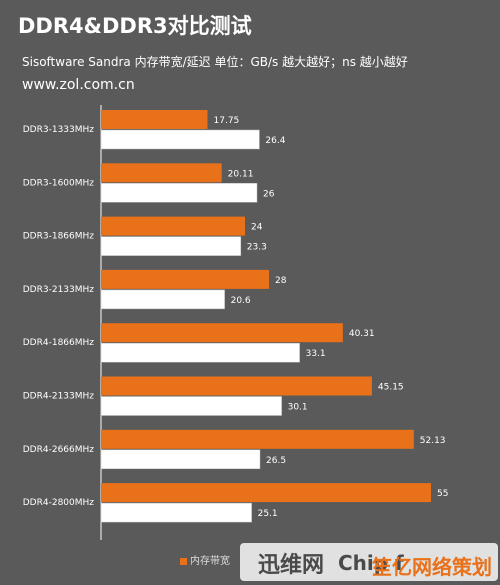  What do you see at coordinates (442, 494) in the screenshot?
I see `data-label: 55` at bounding box center [442, 494].